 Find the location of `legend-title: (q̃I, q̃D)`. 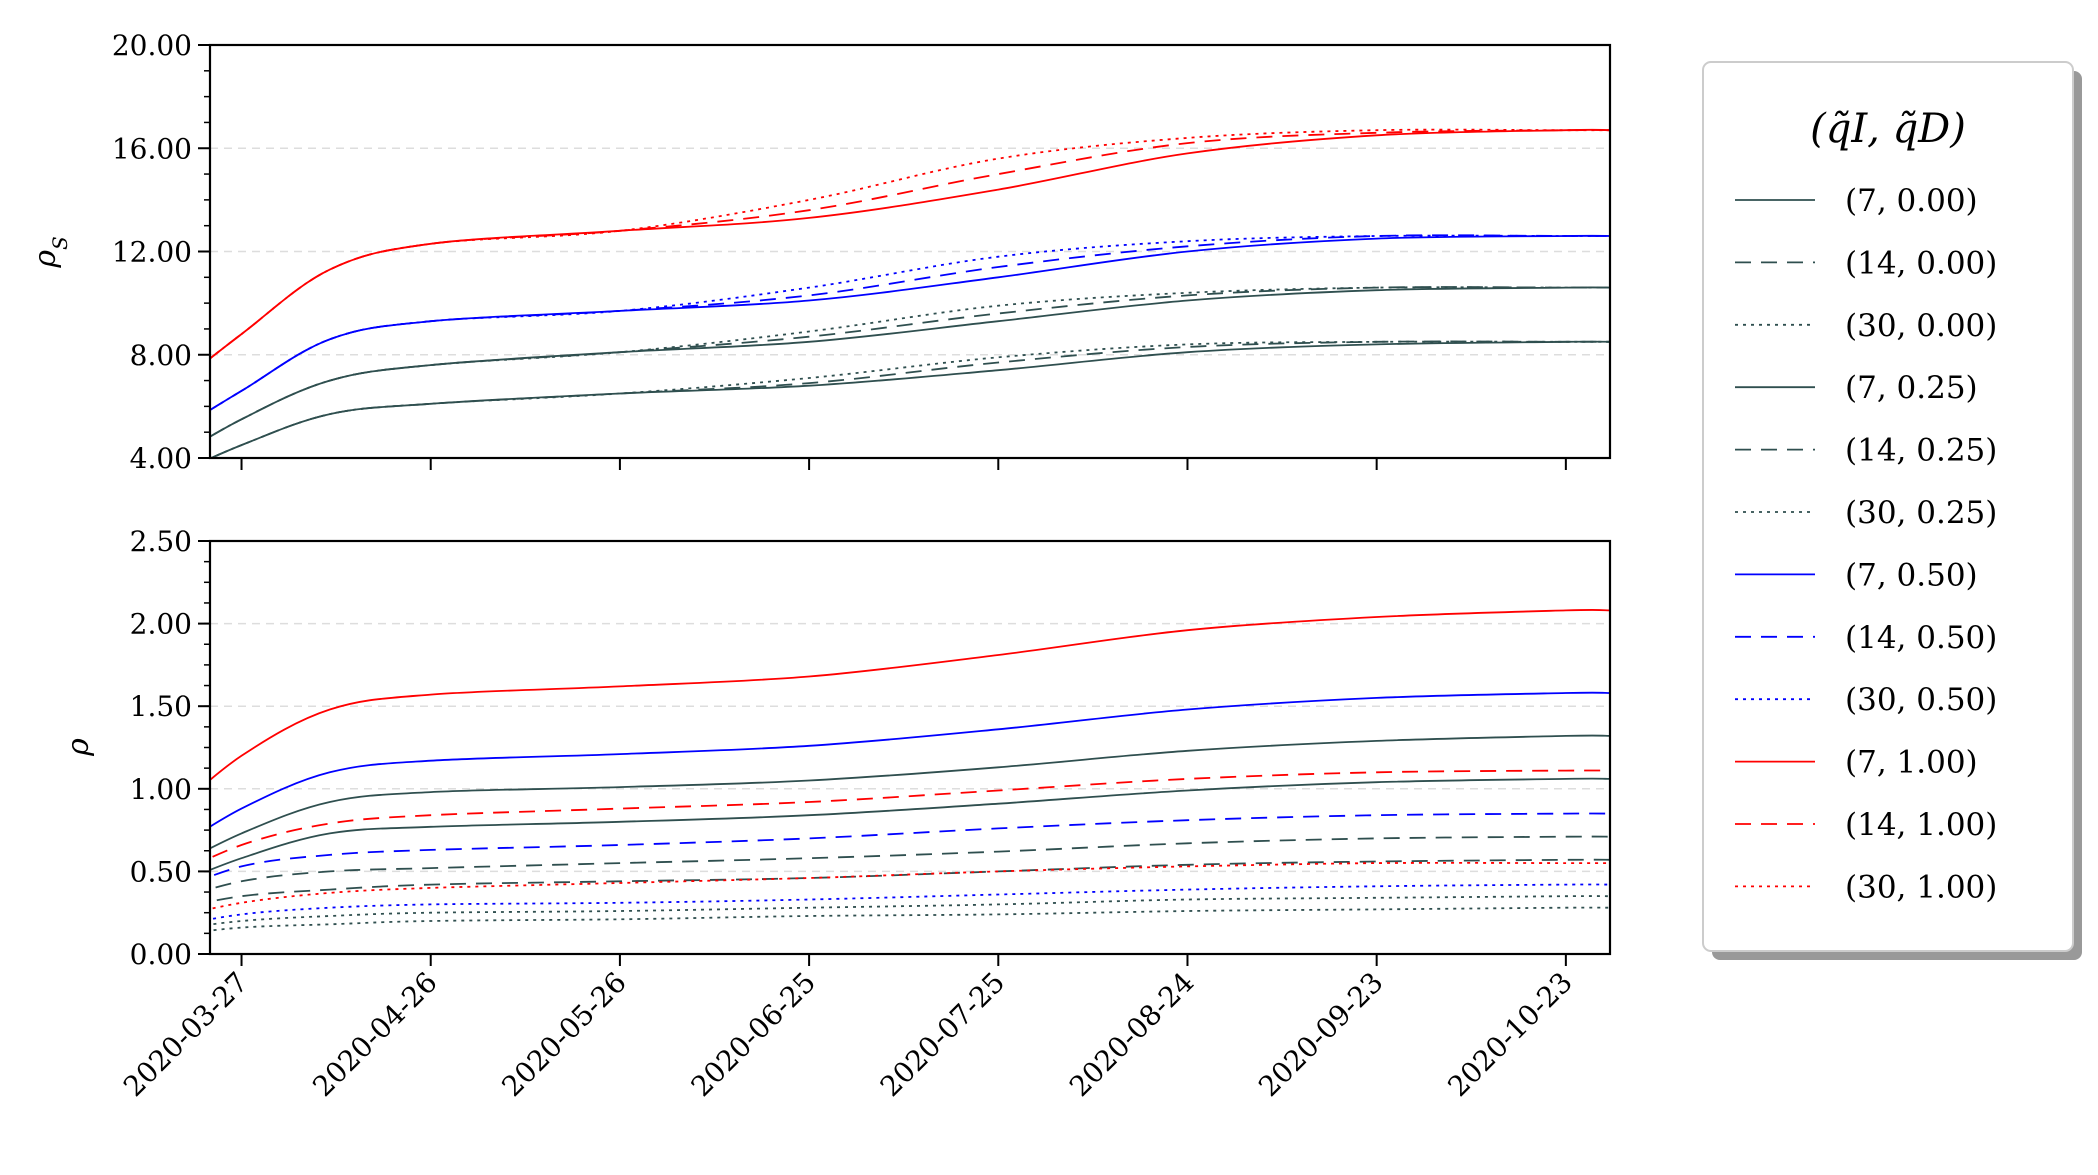

legend-title: (q̃I, q̃D) is located at coordinates (1888, 129).